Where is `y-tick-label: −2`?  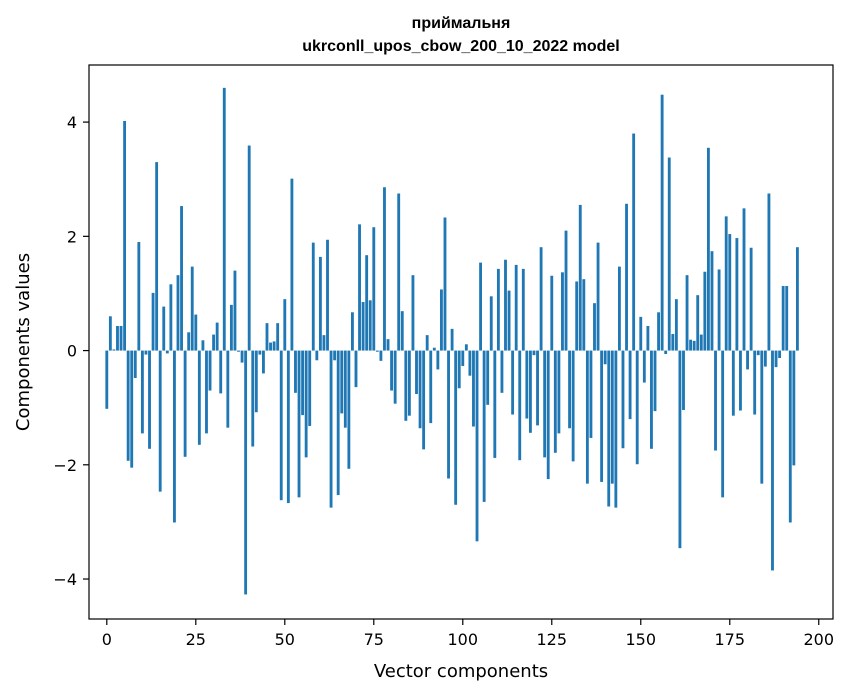
y-tick-label: −2 is located at coordinates (65, 465).